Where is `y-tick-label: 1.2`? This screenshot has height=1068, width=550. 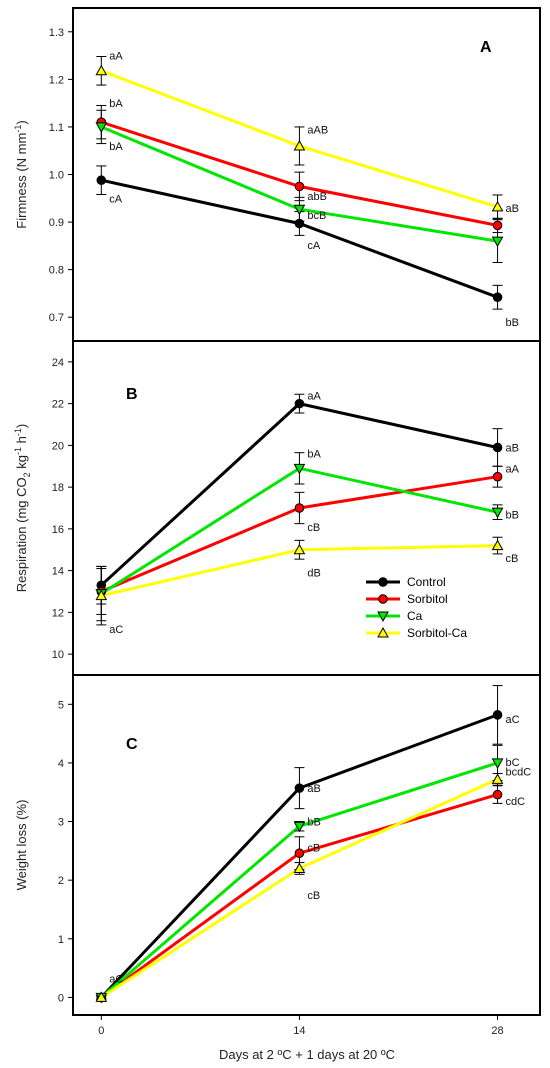
y-tick-label: 1.2 is located at coordinates (56, 80).